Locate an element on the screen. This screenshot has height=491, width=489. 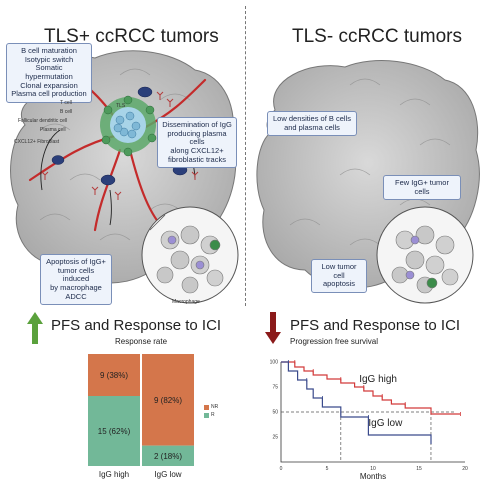
legend-nr-swatch is located at coordinates (206, 407).